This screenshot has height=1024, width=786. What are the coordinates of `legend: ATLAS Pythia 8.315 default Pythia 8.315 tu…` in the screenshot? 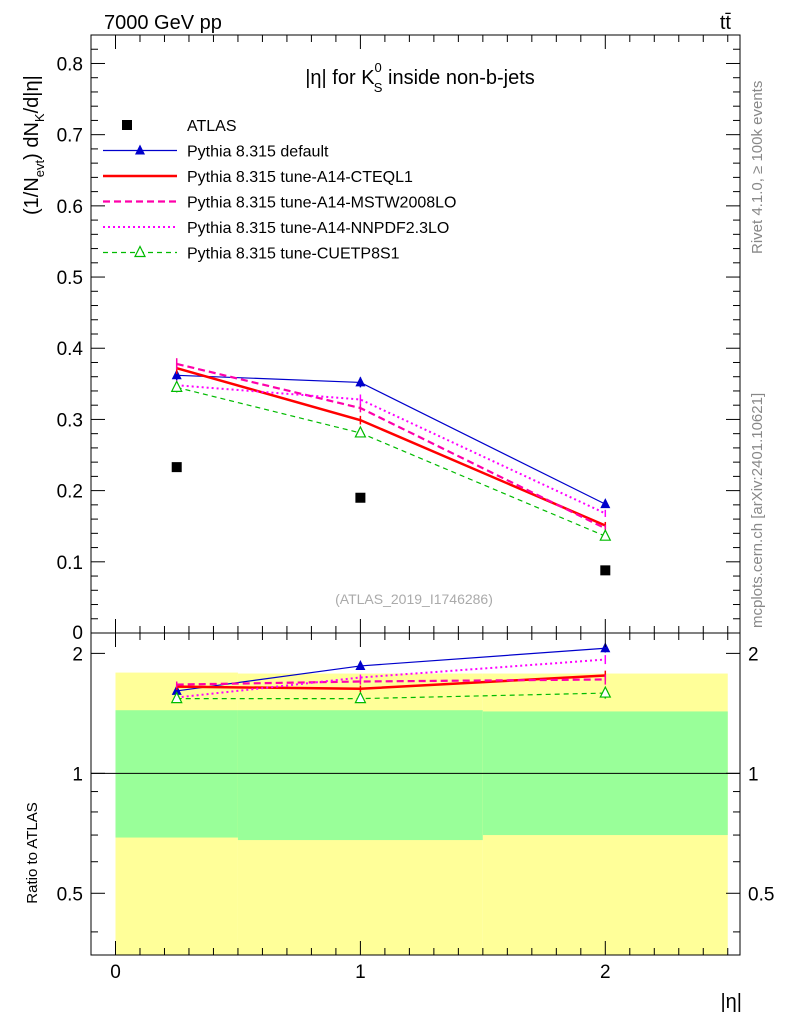 It's located at (279, 190).